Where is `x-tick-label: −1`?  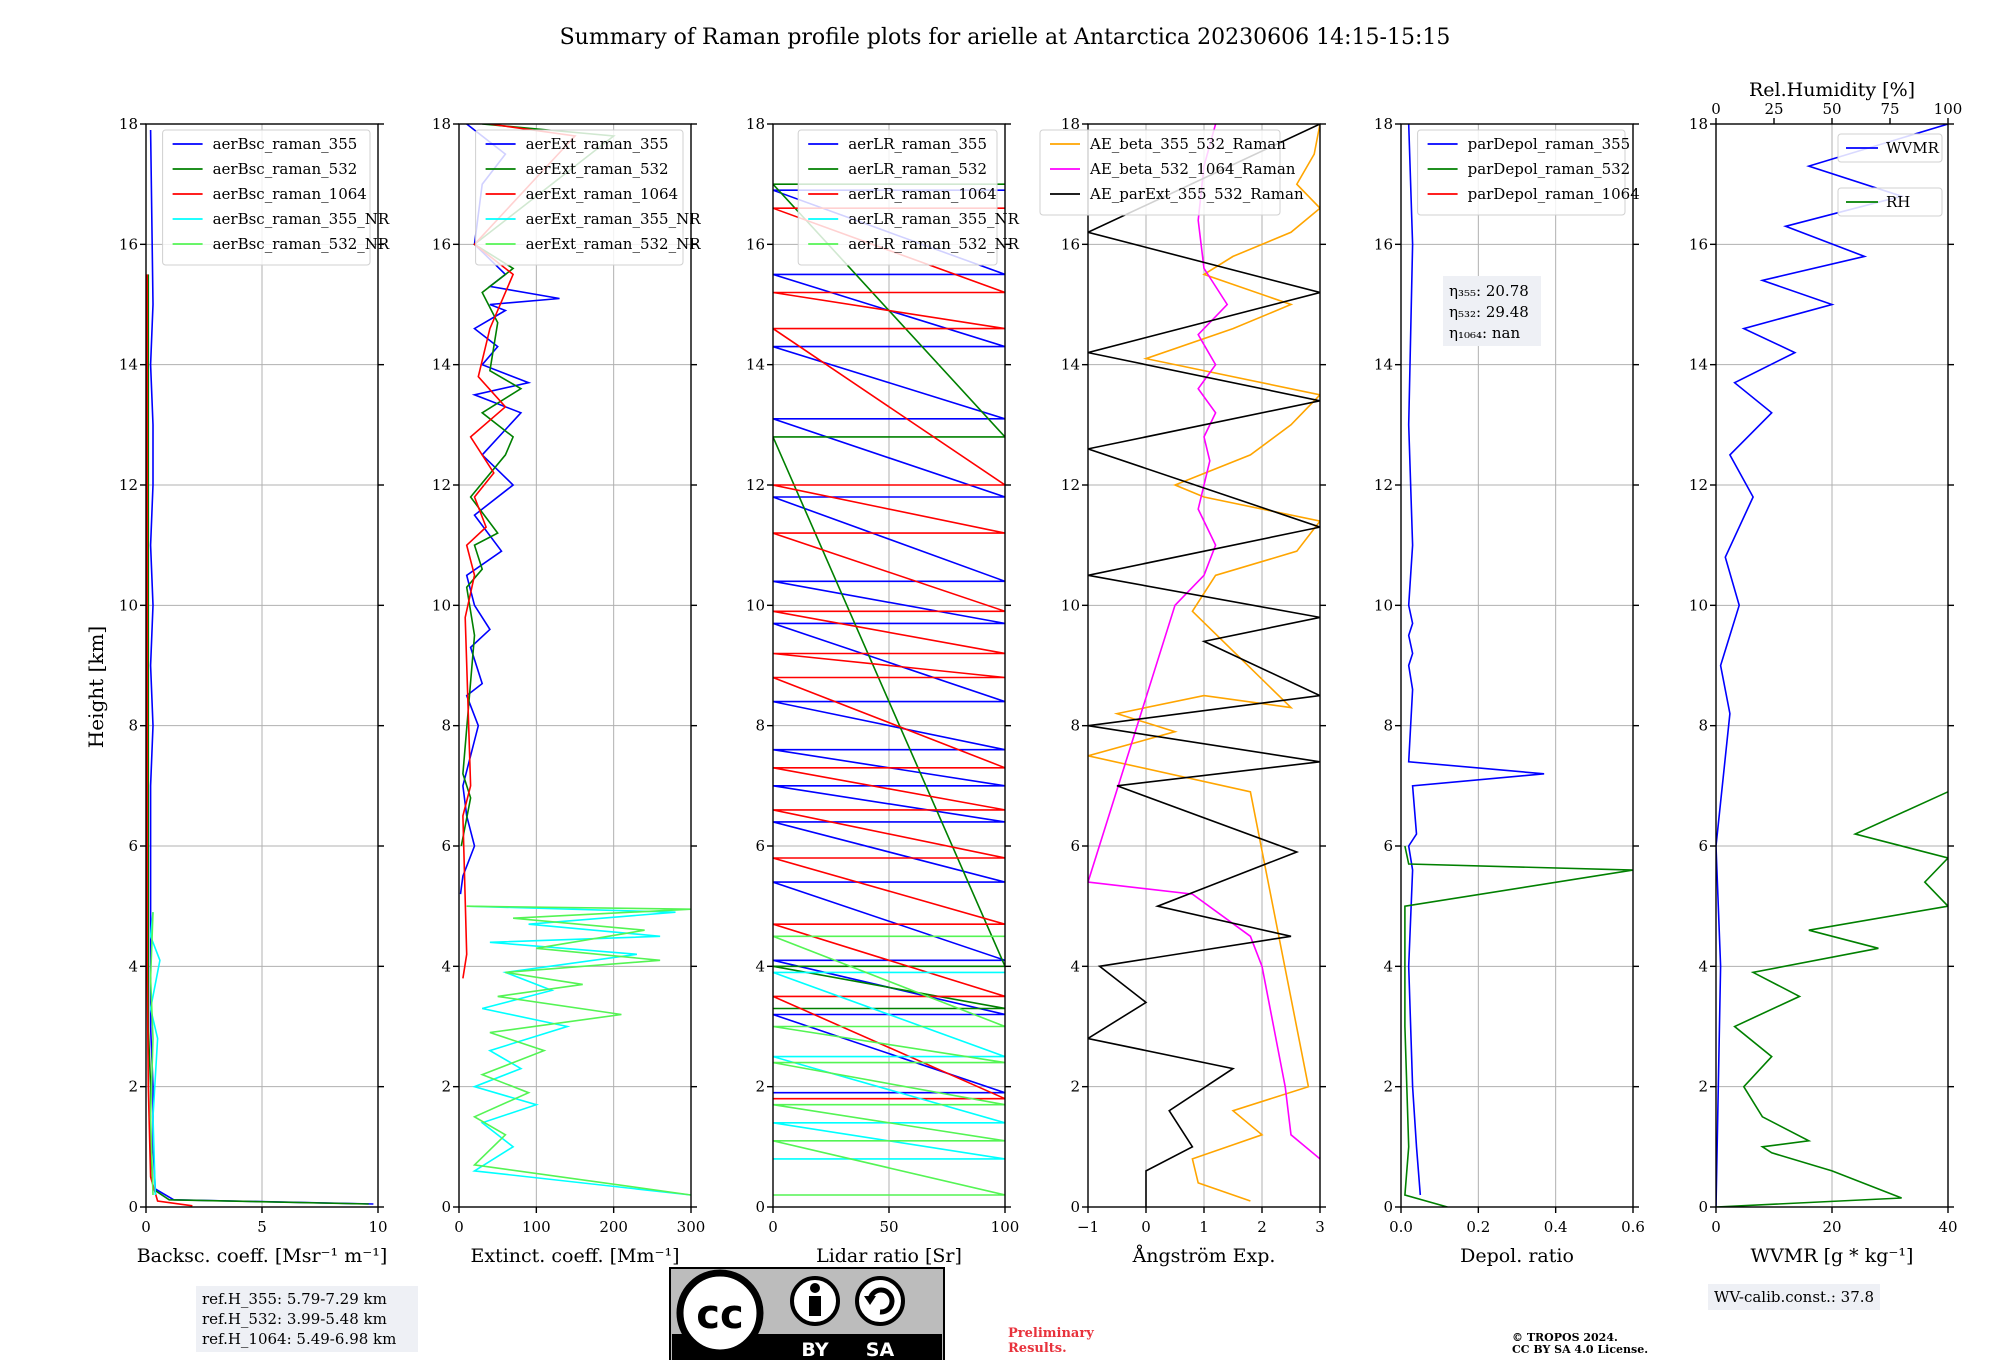
x-tick-label: −1 is located at coordinates (1088, 1227).